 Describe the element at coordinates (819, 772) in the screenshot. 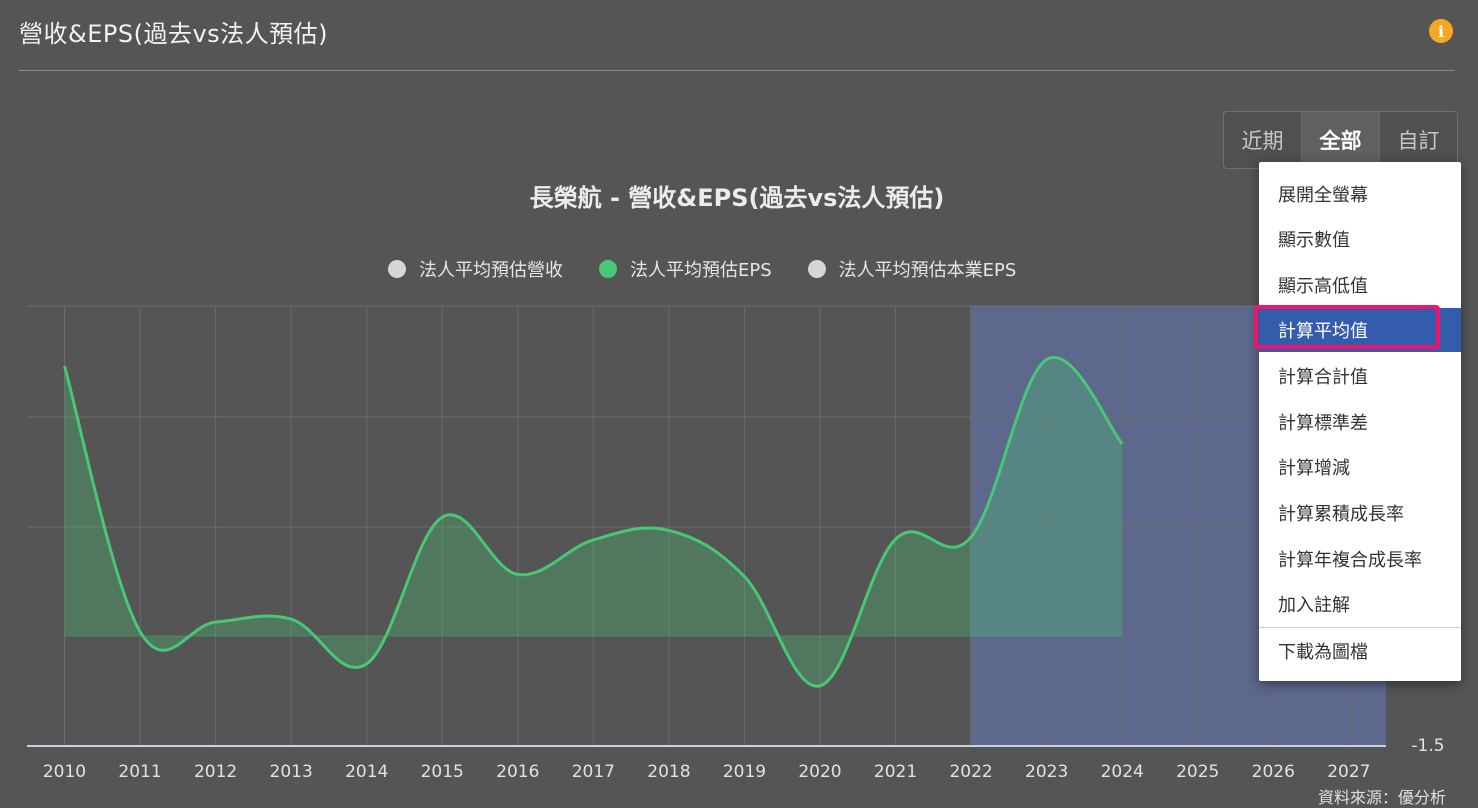

I see `x-tick-label: 2020` at that location.